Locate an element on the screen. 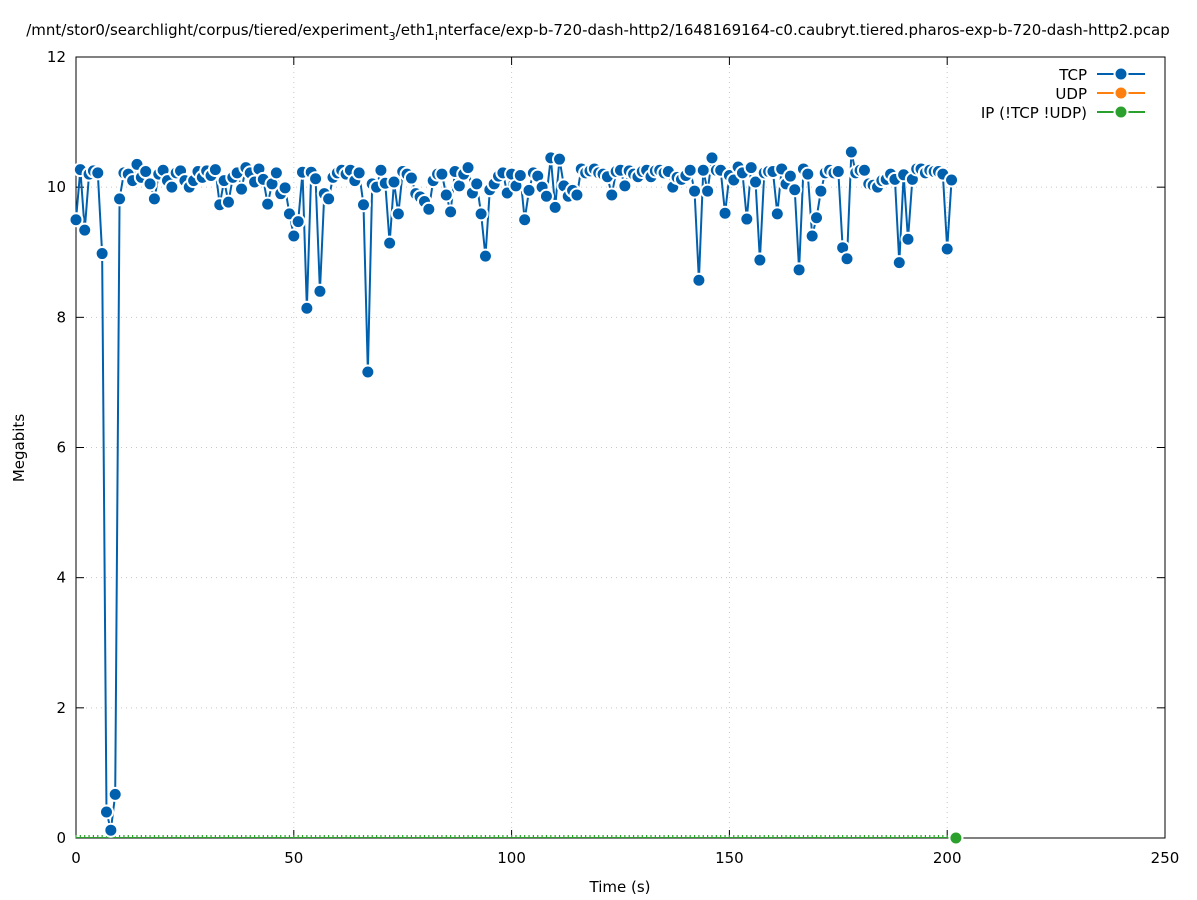  x-tick-label: 250 is located at coordinates (1165, 858).